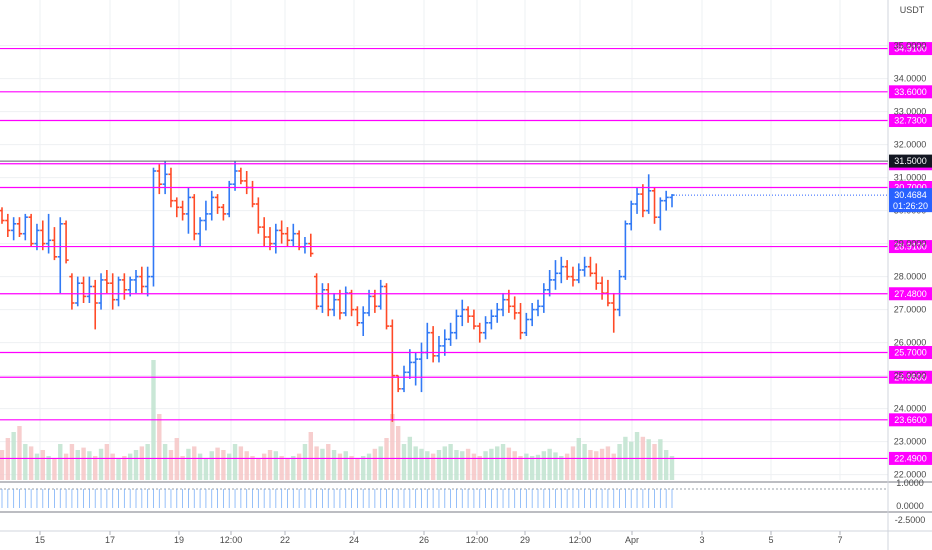  What do you see at coordinates (439, 538) in the screenshot?
I see `time-axis: 15 17 19 12:00 22 24 26 12:00 29 12:00 Apr 3 5 7` at bounding box center [439, 538].